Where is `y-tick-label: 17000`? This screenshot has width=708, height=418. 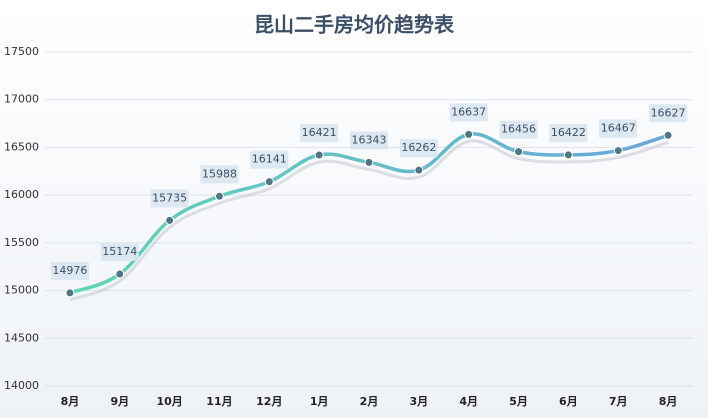 y-tick-label: 17000 is located at coordinates (21, 99).